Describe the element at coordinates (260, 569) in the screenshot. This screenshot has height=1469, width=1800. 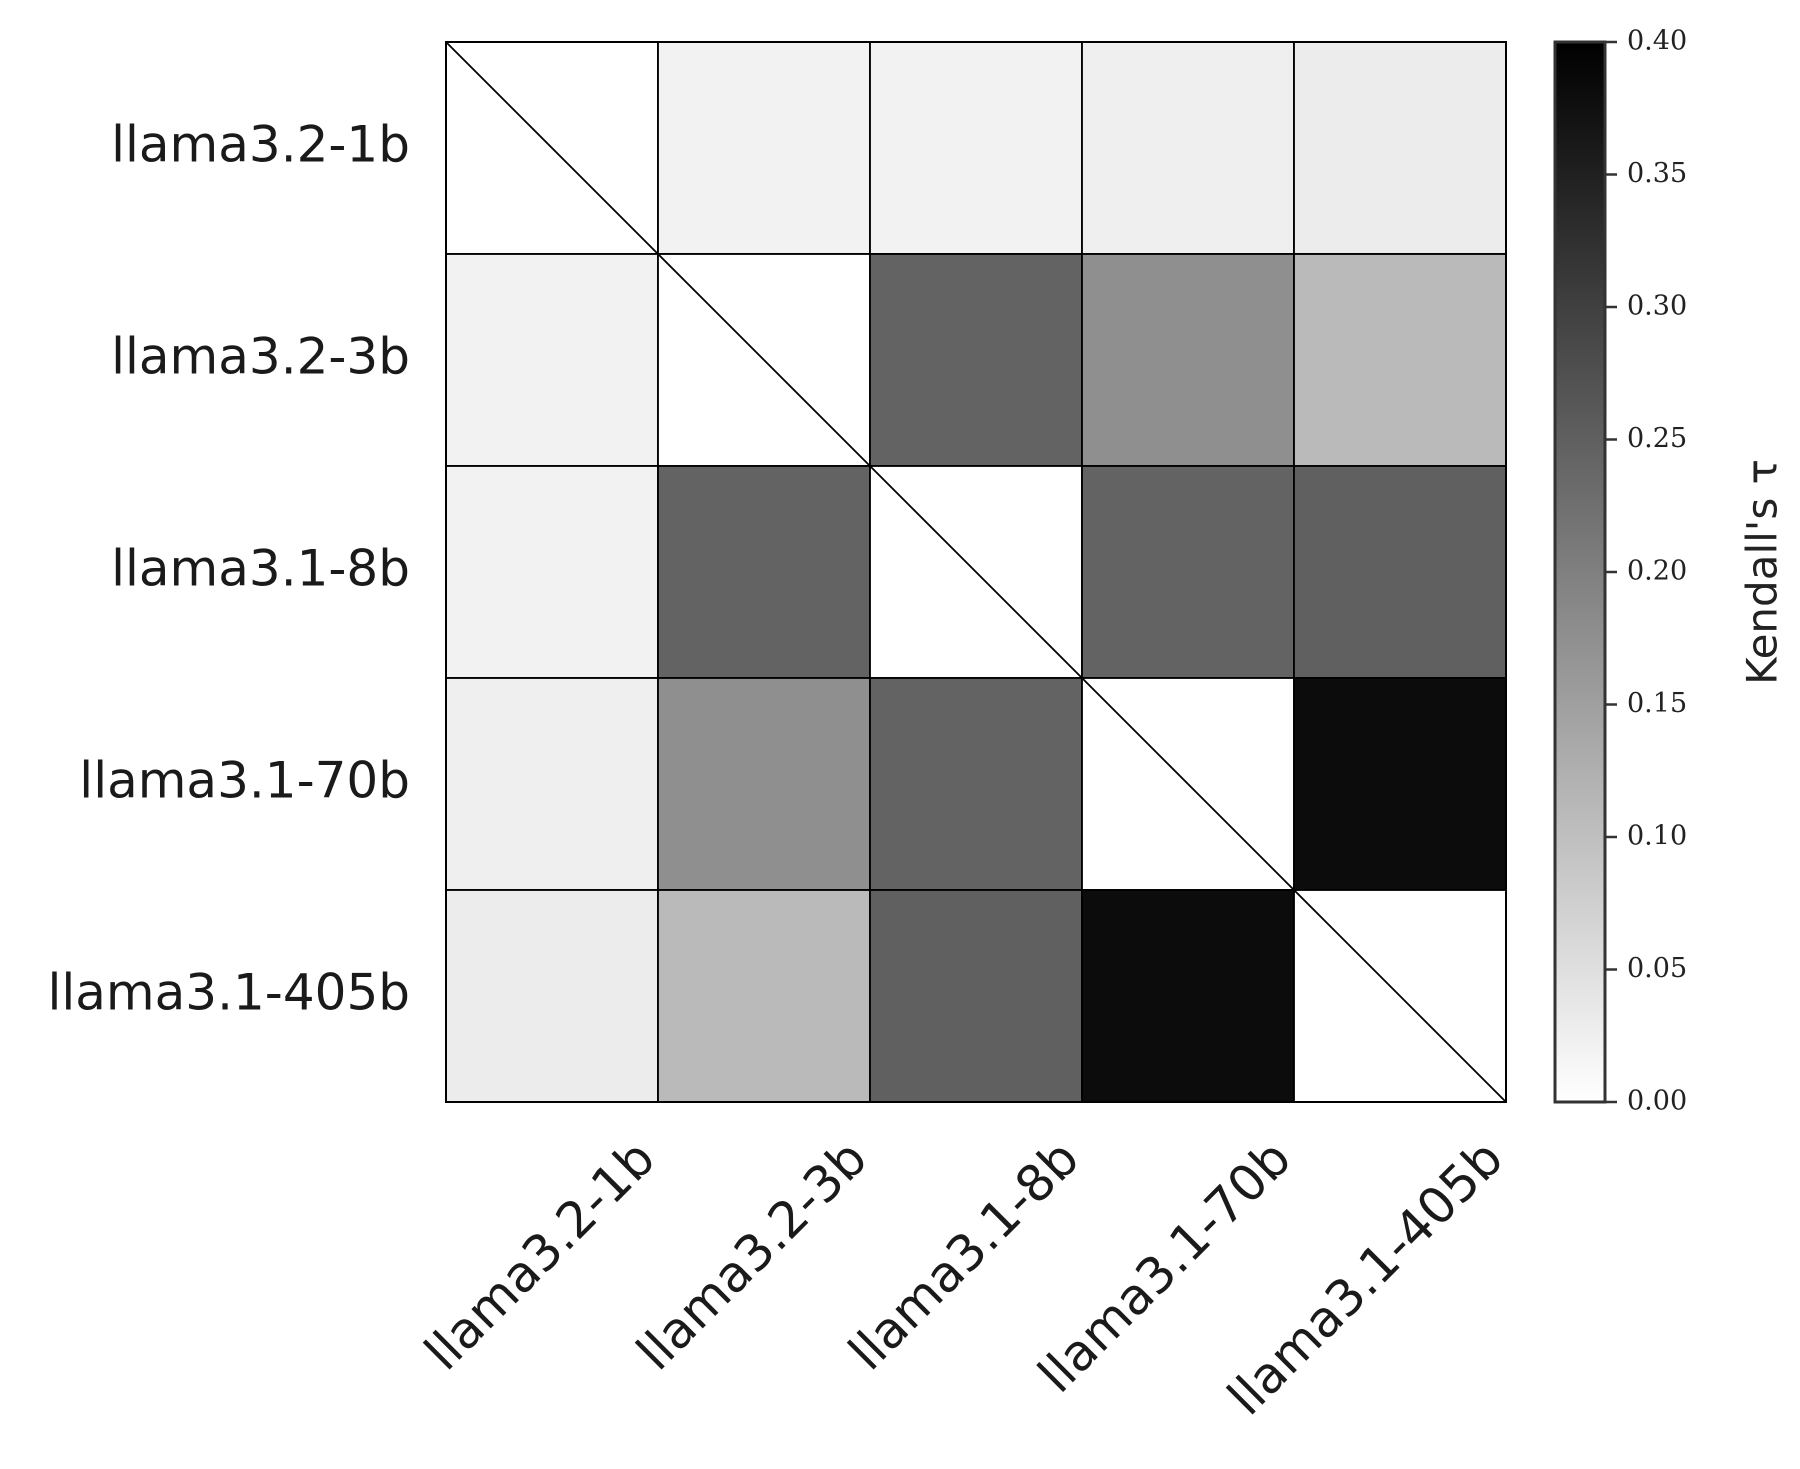
I see `row-label-2: llama3.1-8b` at that location.